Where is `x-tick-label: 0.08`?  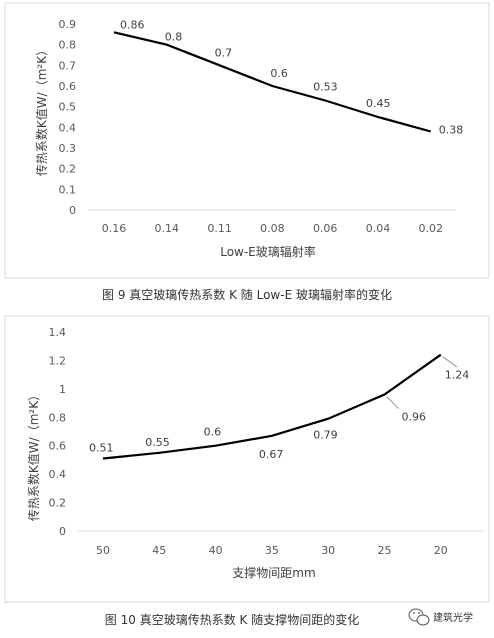 x-tick-label: 0.08 is located at coordinates (272, 228).